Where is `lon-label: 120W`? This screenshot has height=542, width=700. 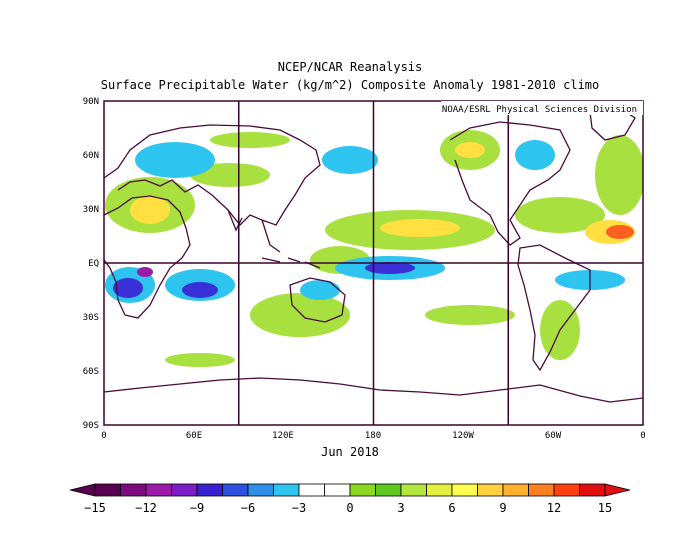
lon-label: 120W is located at coordinates (463, 436).